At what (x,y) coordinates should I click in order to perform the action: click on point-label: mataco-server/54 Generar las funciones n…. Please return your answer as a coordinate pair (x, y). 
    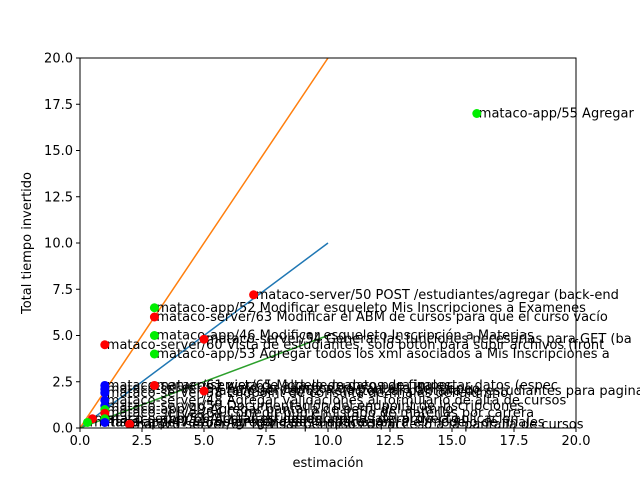
    Looking at the image, I should click on (419, 339).